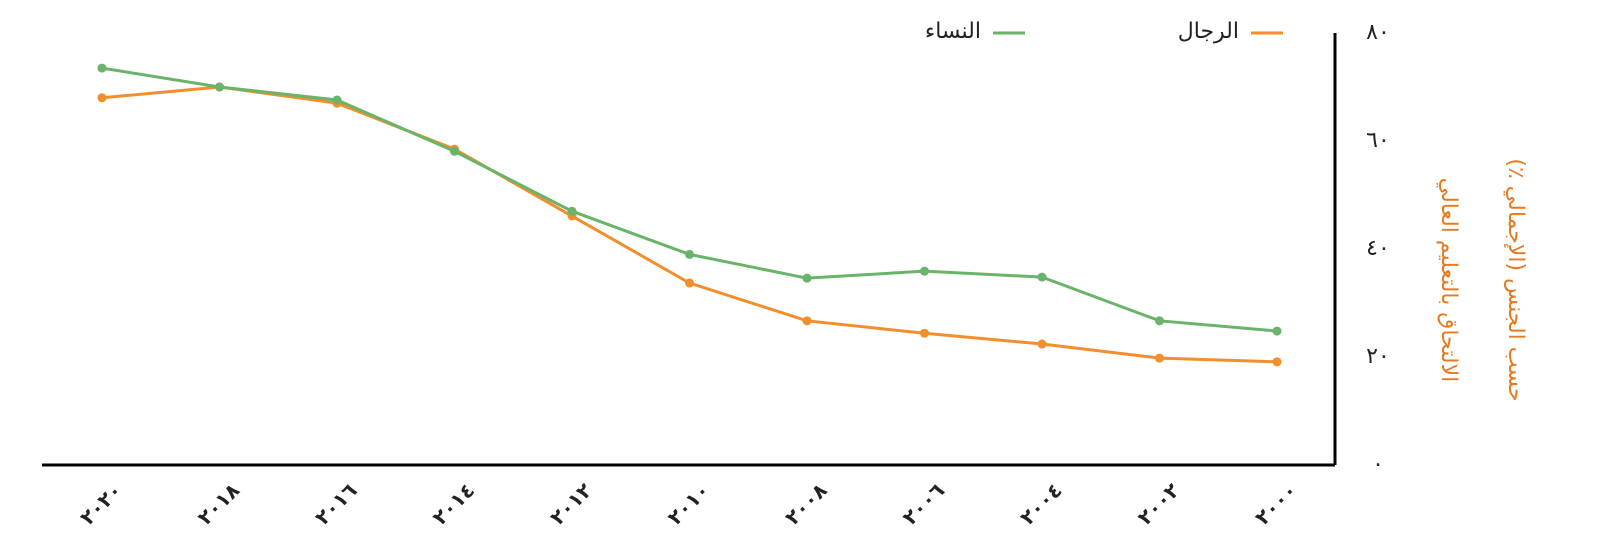  I want to click on y-tick-label: ٦٠, so click(1378, 140).